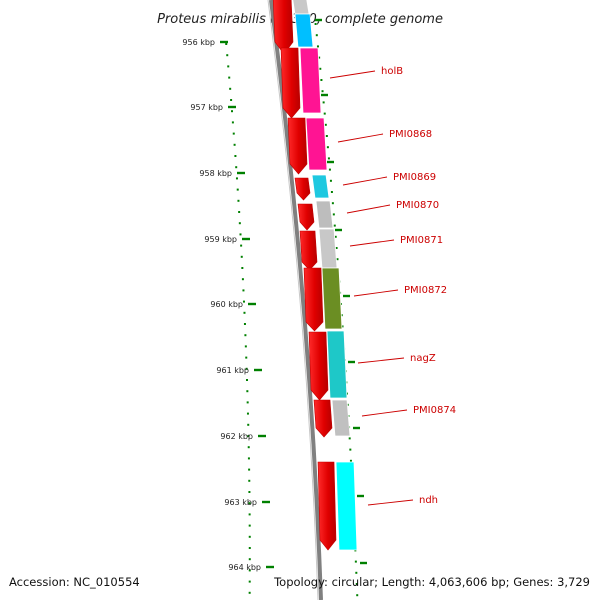 This screenshot has height=600, width=600. What do you see at coordinates (310, 80) in the screenshot?
I see `gene-block-holb` at bounding box center [310, 80].